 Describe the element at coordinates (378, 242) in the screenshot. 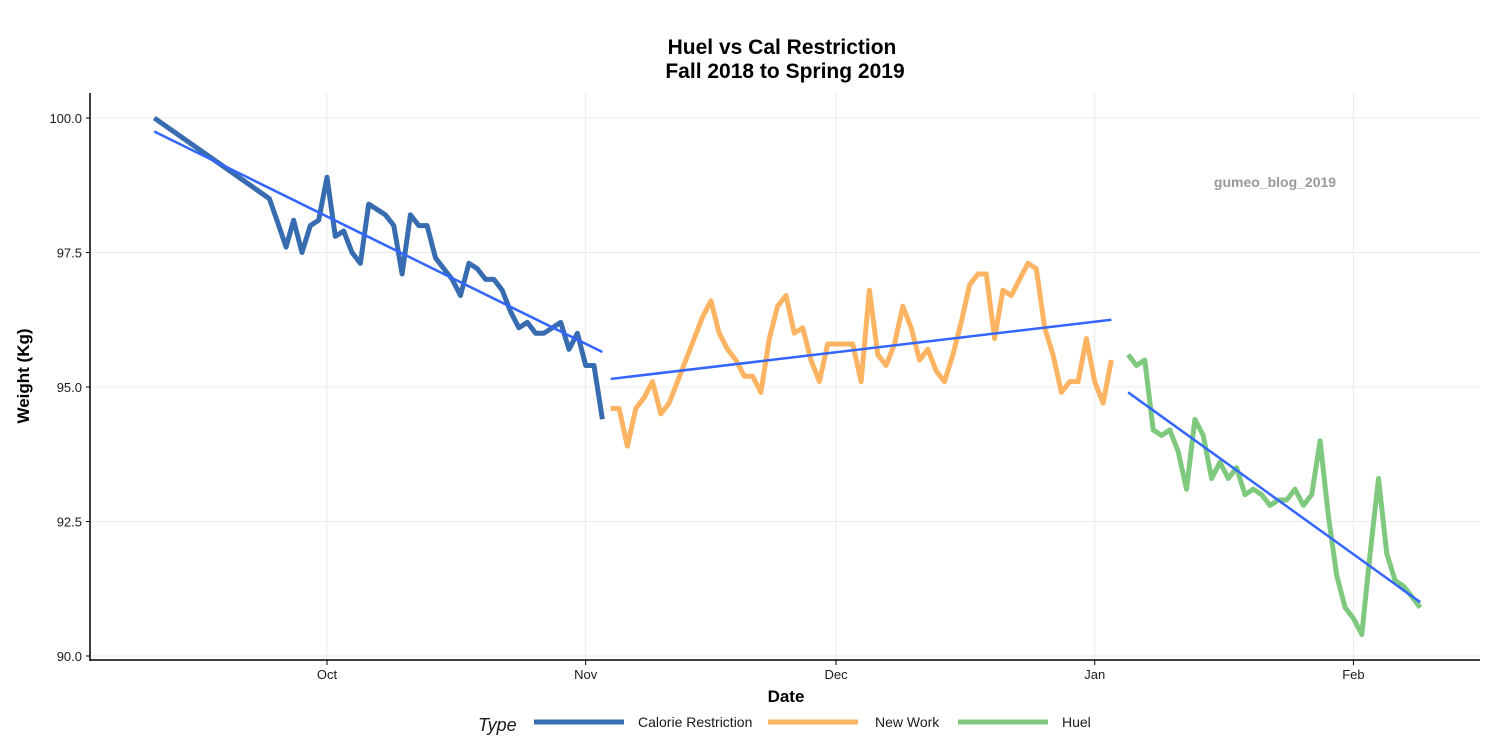

I see `trend-line-calorie-restriction` at that location.